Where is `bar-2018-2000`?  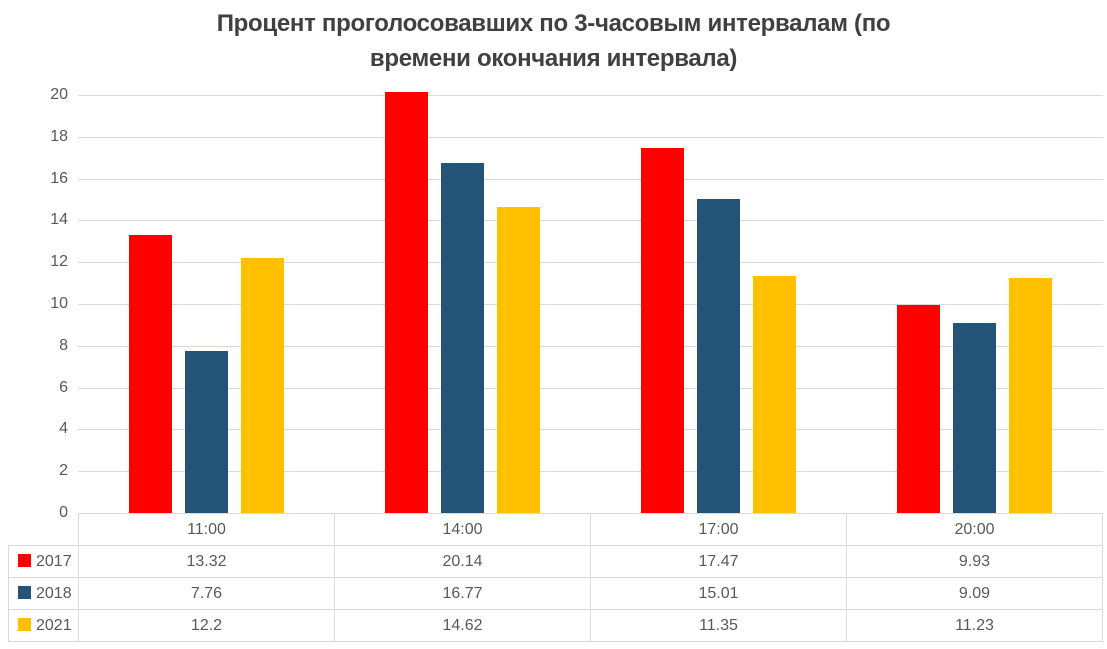
bar-2018-2000 is located at coordinates (975, 418).